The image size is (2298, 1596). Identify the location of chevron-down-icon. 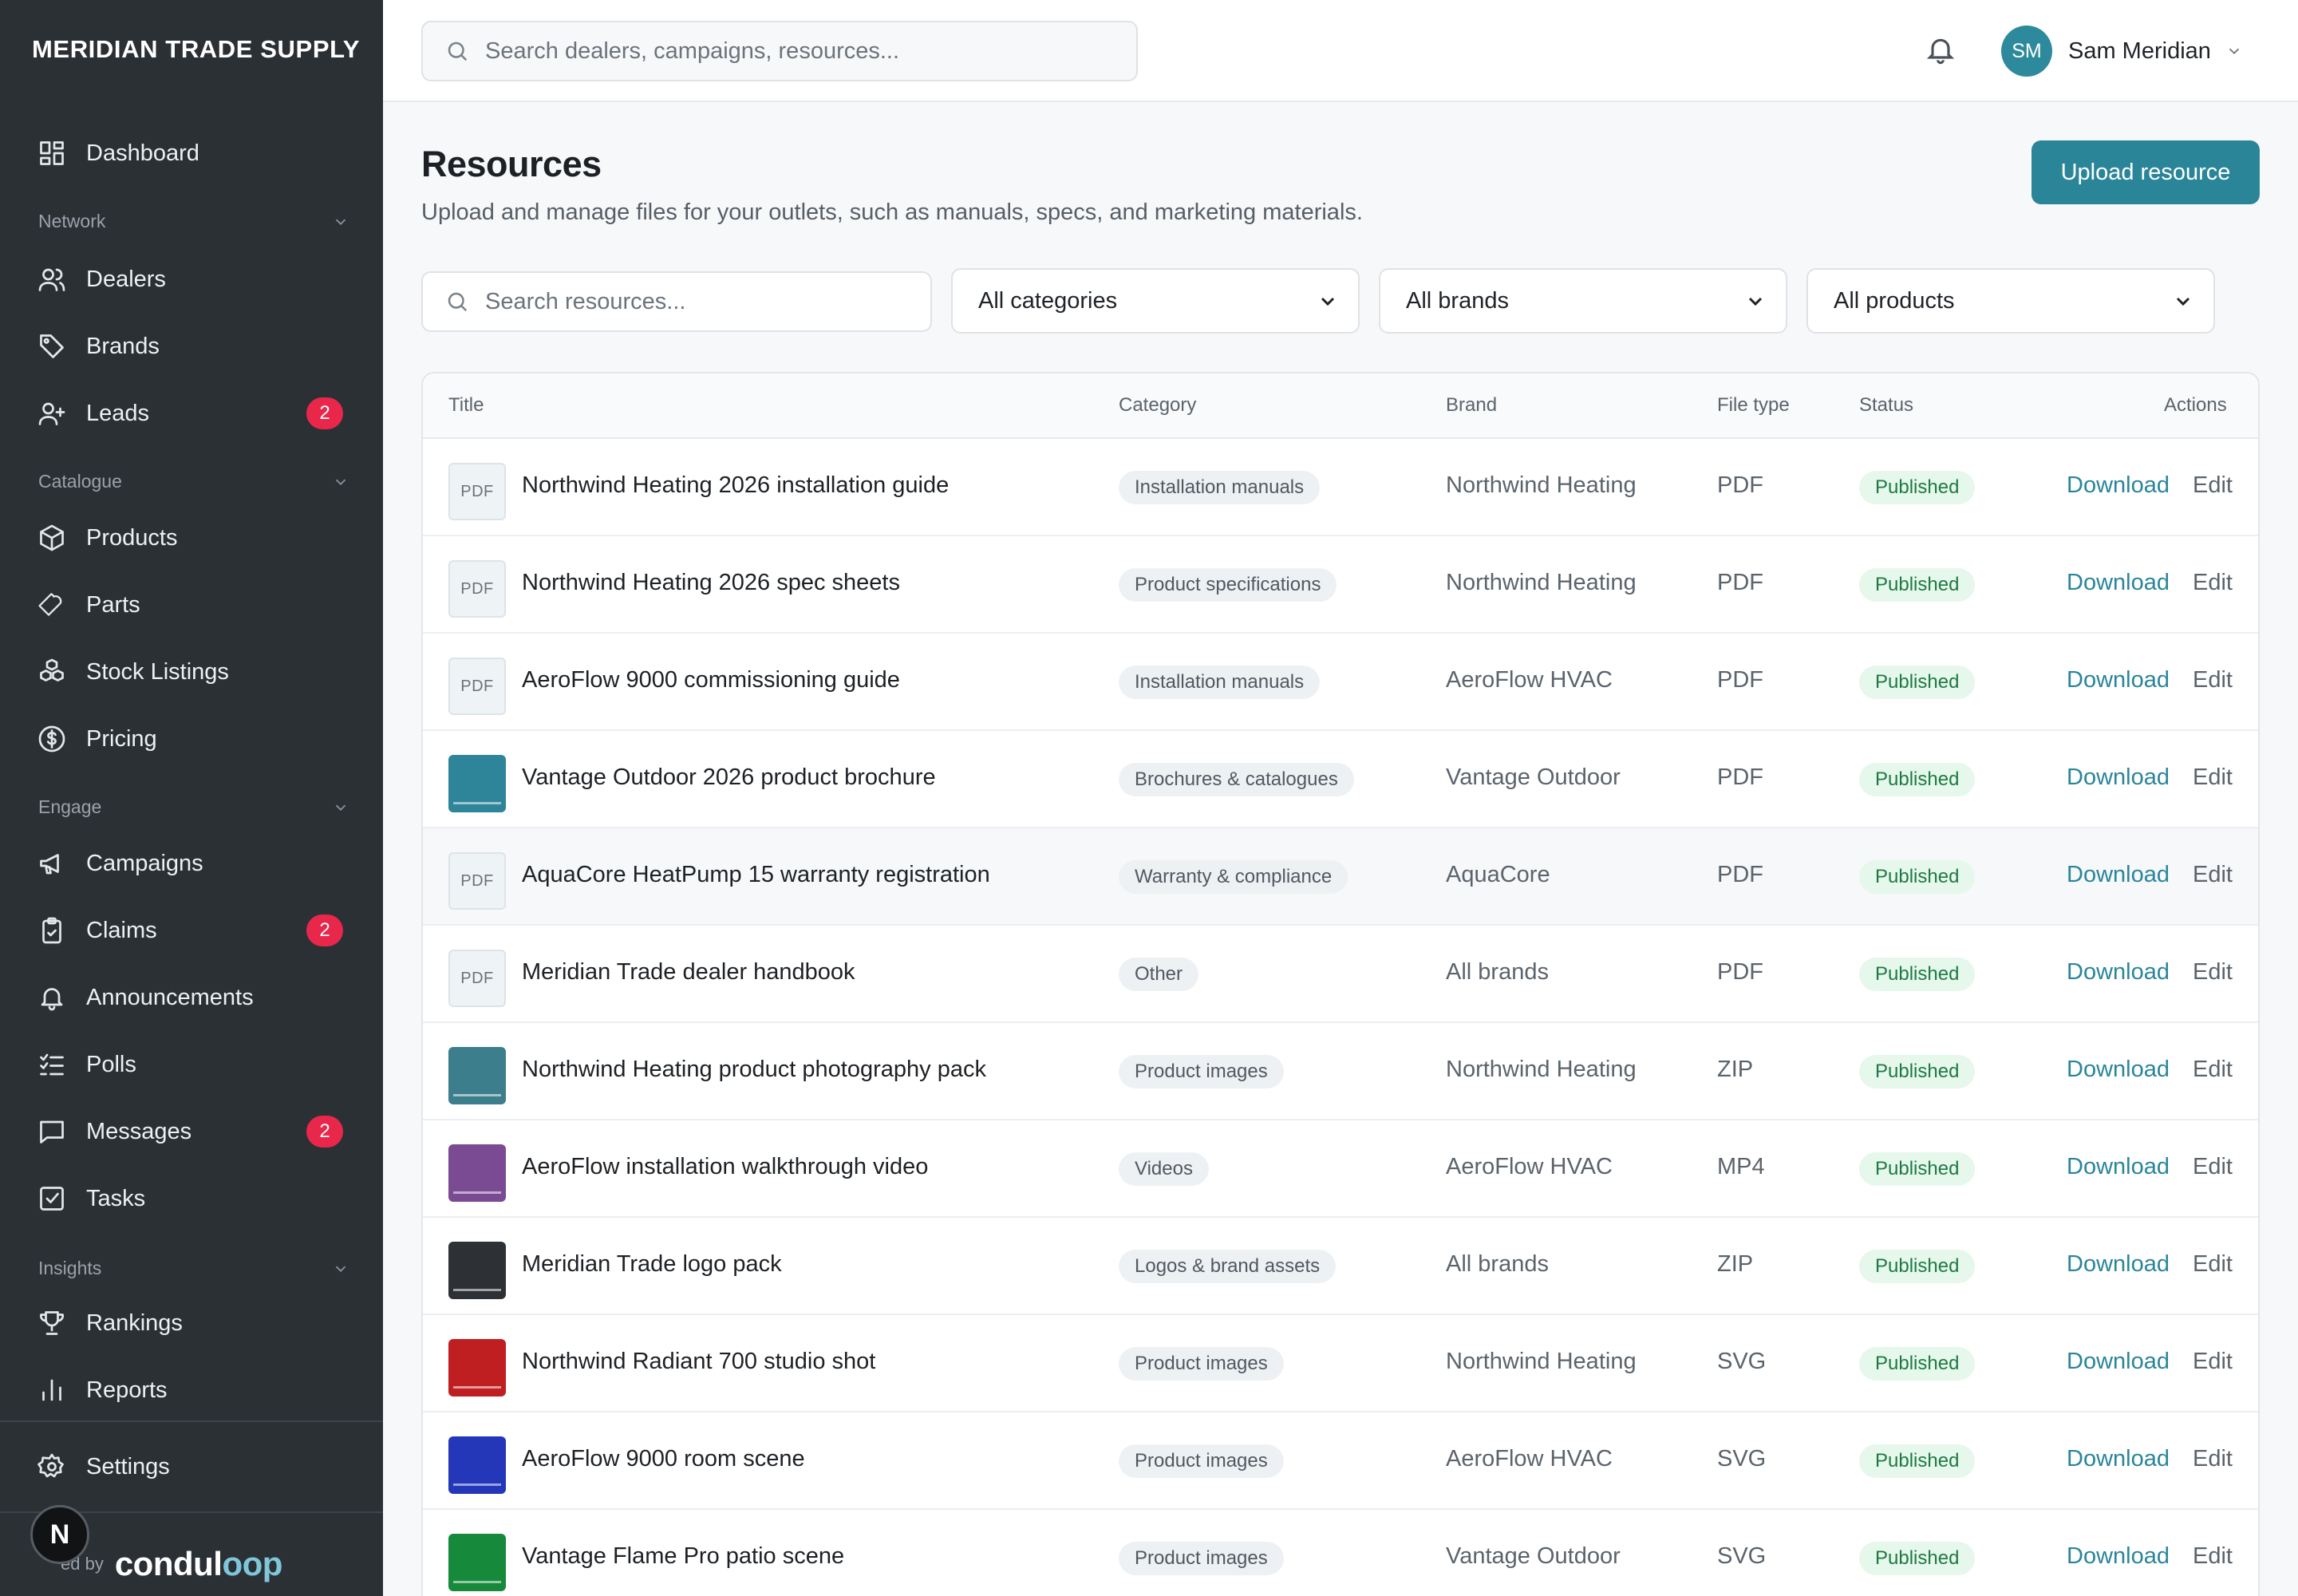
(341, 1269).